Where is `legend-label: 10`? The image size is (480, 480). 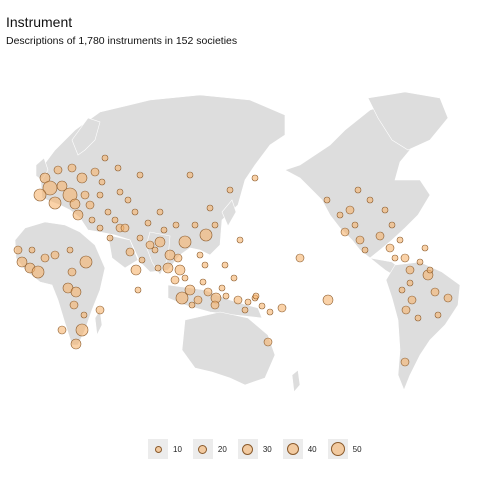
legend-label: 10 is located at coordinates (177, 449).